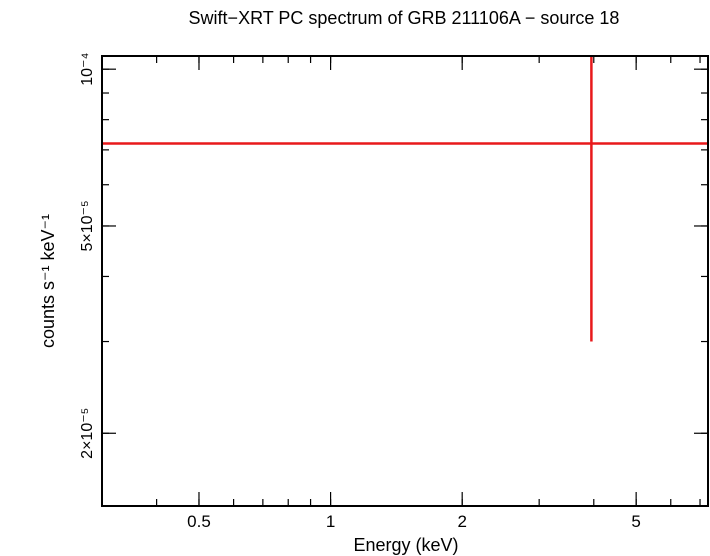 This screenshot has height=556, width=710. Describe the element at coordinates (87, 433) in the screenshot. I see `y-tick-label: 2×10⁻⁵` at that location.